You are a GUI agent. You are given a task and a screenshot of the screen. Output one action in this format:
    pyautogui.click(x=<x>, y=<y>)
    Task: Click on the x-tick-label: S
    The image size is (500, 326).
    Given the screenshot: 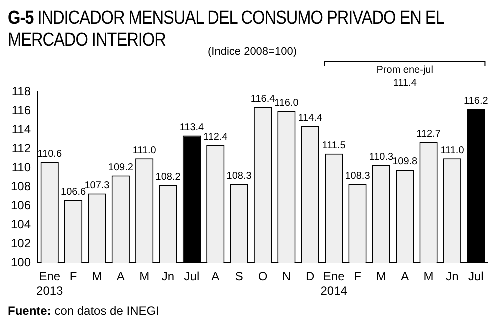 What is the action you would take?
    pyautogui.click(x=239, y=277)
    